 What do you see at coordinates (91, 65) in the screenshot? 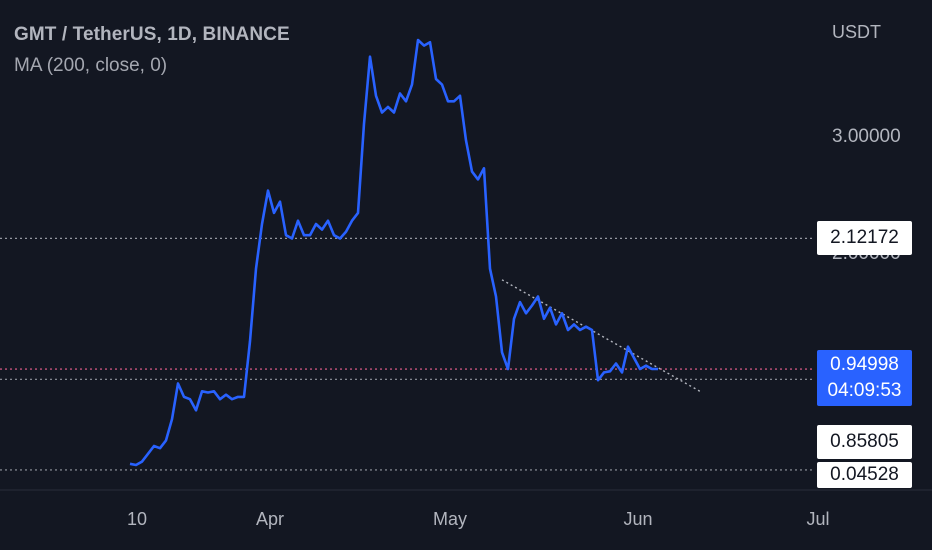
I see `indicator-label: MA (200, close, 0)` at bounding box center [91, 65].